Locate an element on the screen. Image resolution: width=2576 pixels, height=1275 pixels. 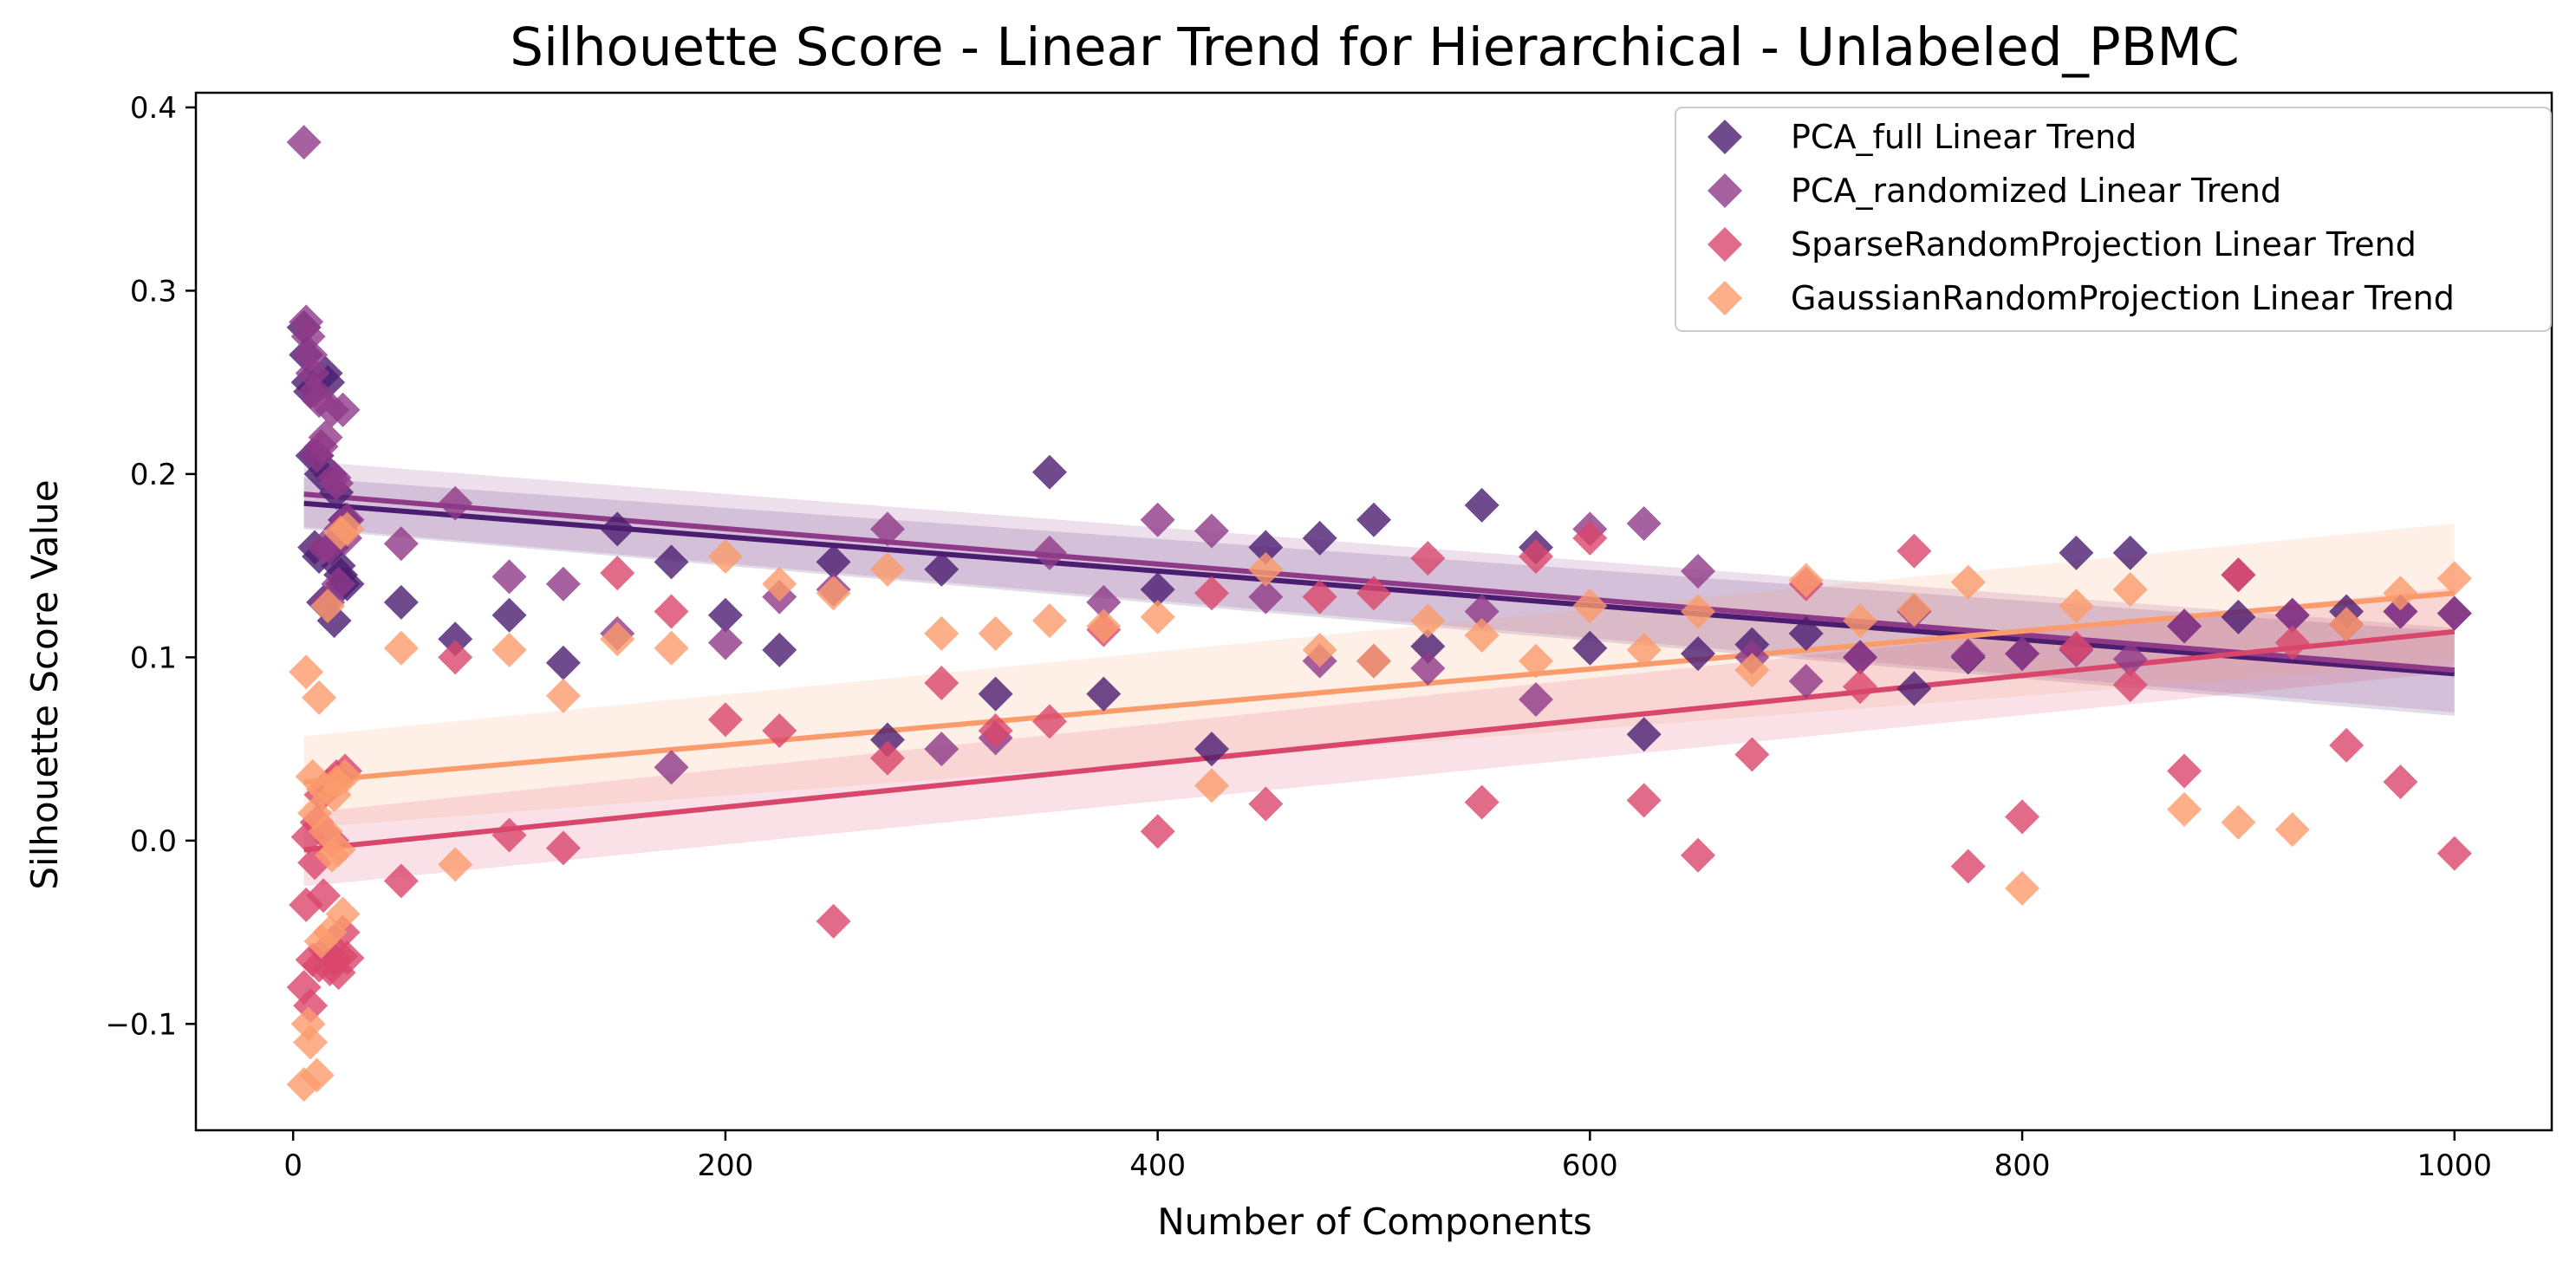
legend-label-1: PCA_randomized Linear Trend is located at coordinates (2036, 191).